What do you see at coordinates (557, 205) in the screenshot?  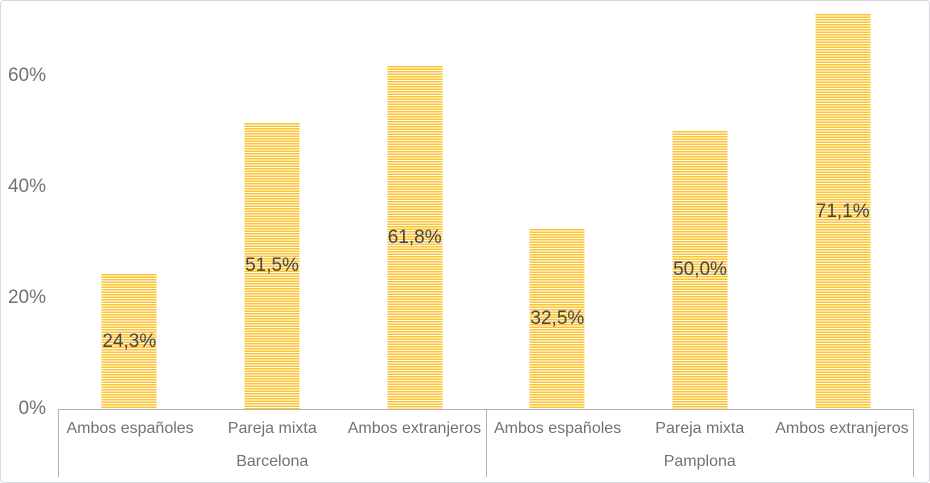 I see `bar-slot: 32,5%` at bounding box center [557, 205].